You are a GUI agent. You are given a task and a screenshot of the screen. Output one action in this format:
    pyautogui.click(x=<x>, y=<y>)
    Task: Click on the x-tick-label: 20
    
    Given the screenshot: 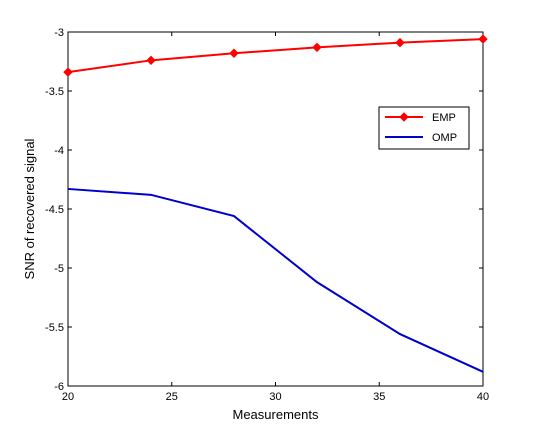 What is the action you would take?
    pyautogui.click(x=68, y=397)
    